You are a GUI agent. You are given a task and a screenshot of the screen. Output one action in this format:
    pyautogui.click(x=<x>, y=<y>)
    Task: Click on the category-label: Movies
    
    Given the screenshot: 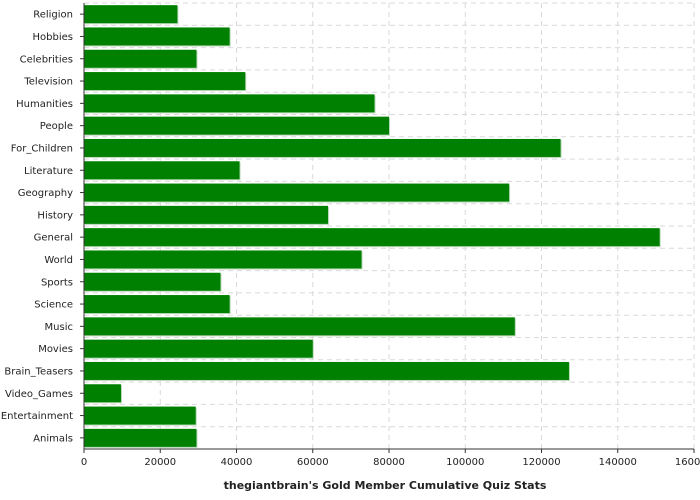 What is the action you would take?
    pyautogui.click(x=55, y=349)
    